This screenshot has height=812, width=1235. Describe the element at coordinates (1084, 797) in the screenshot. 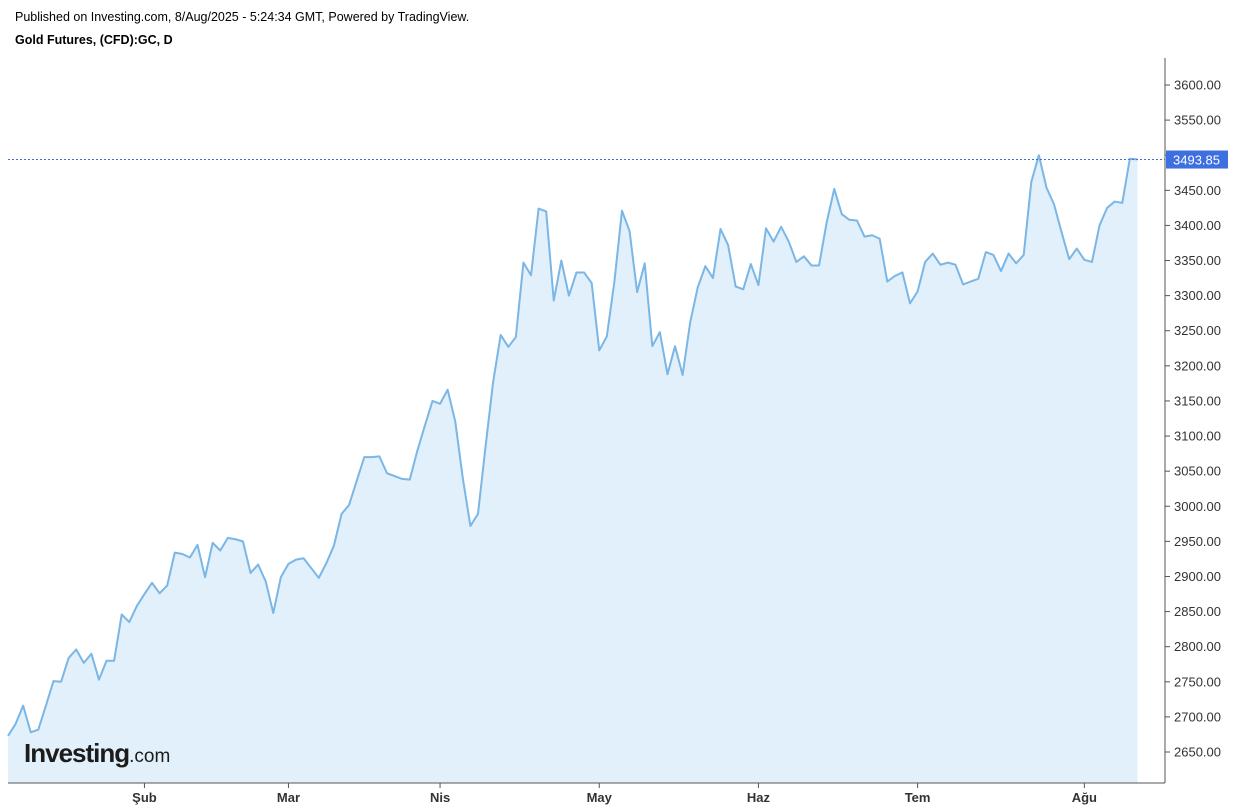

I see `x-tick-label: Ağu` at that location.